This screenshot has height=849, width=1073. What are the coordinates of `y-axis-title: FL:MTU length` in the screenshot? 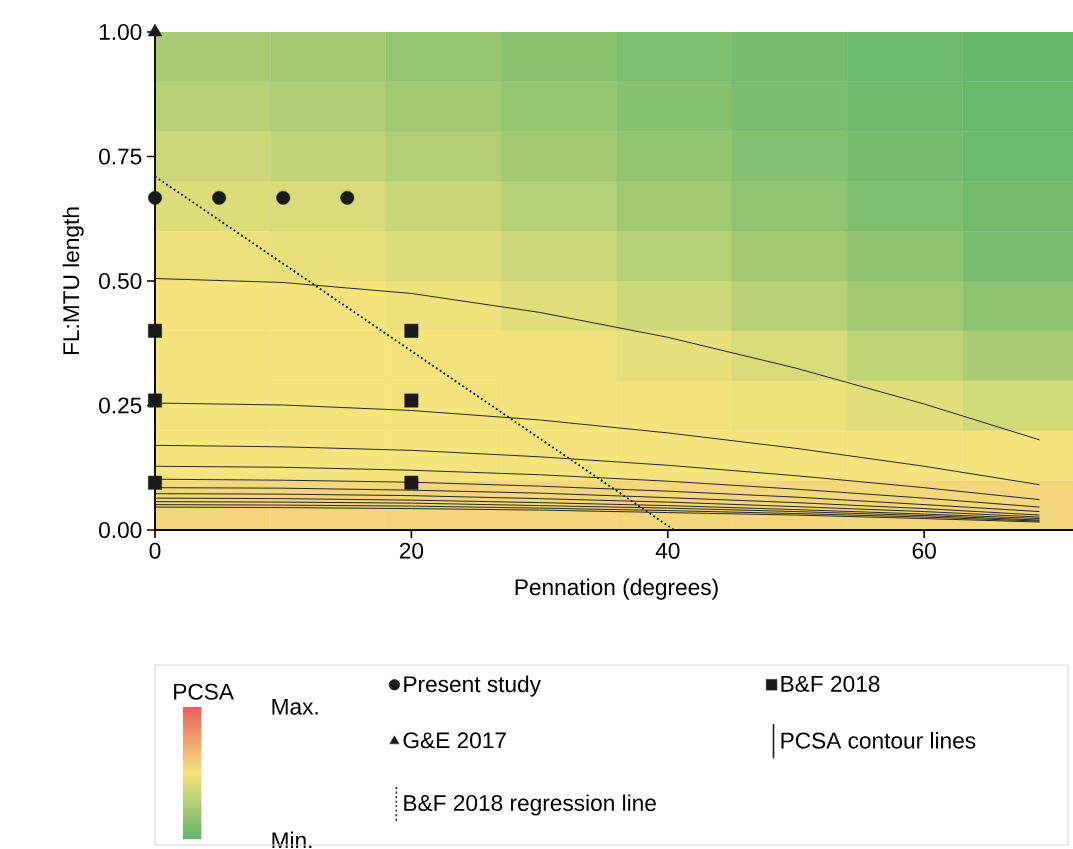 It's located at (73, 281).